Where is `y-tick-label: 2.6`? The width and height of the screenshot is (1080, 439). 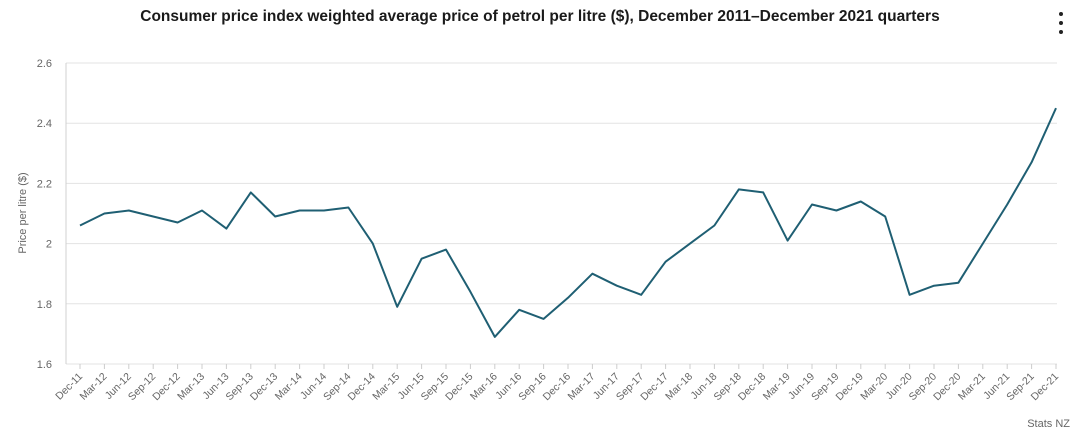
y-tick-label: 2.6 is located at coordinates (44, 64).